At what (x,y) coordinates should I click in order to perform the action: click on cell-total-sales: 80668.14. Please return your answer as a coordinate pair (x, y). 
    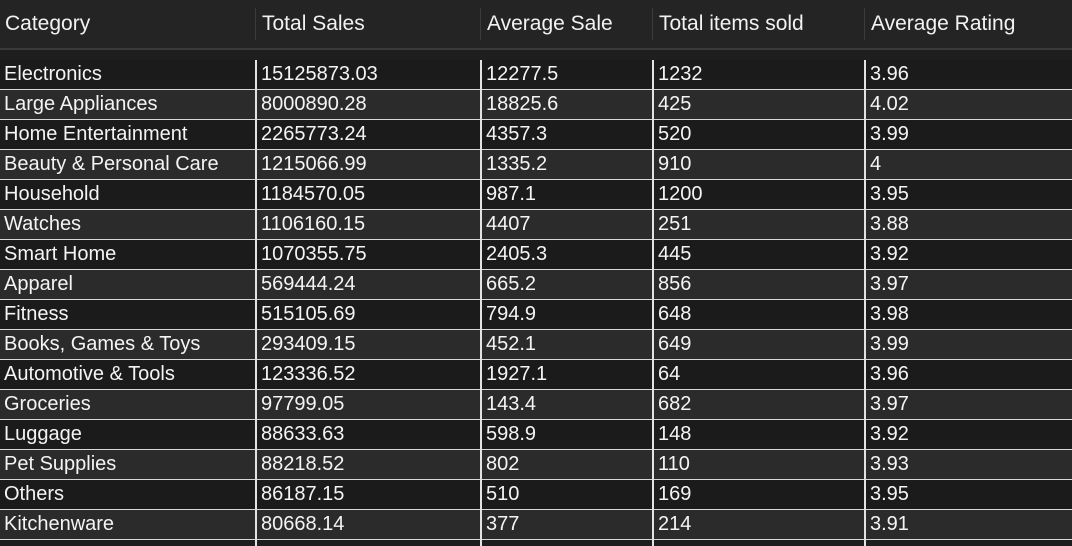
    Looking at the image, I should click on (303, 524).